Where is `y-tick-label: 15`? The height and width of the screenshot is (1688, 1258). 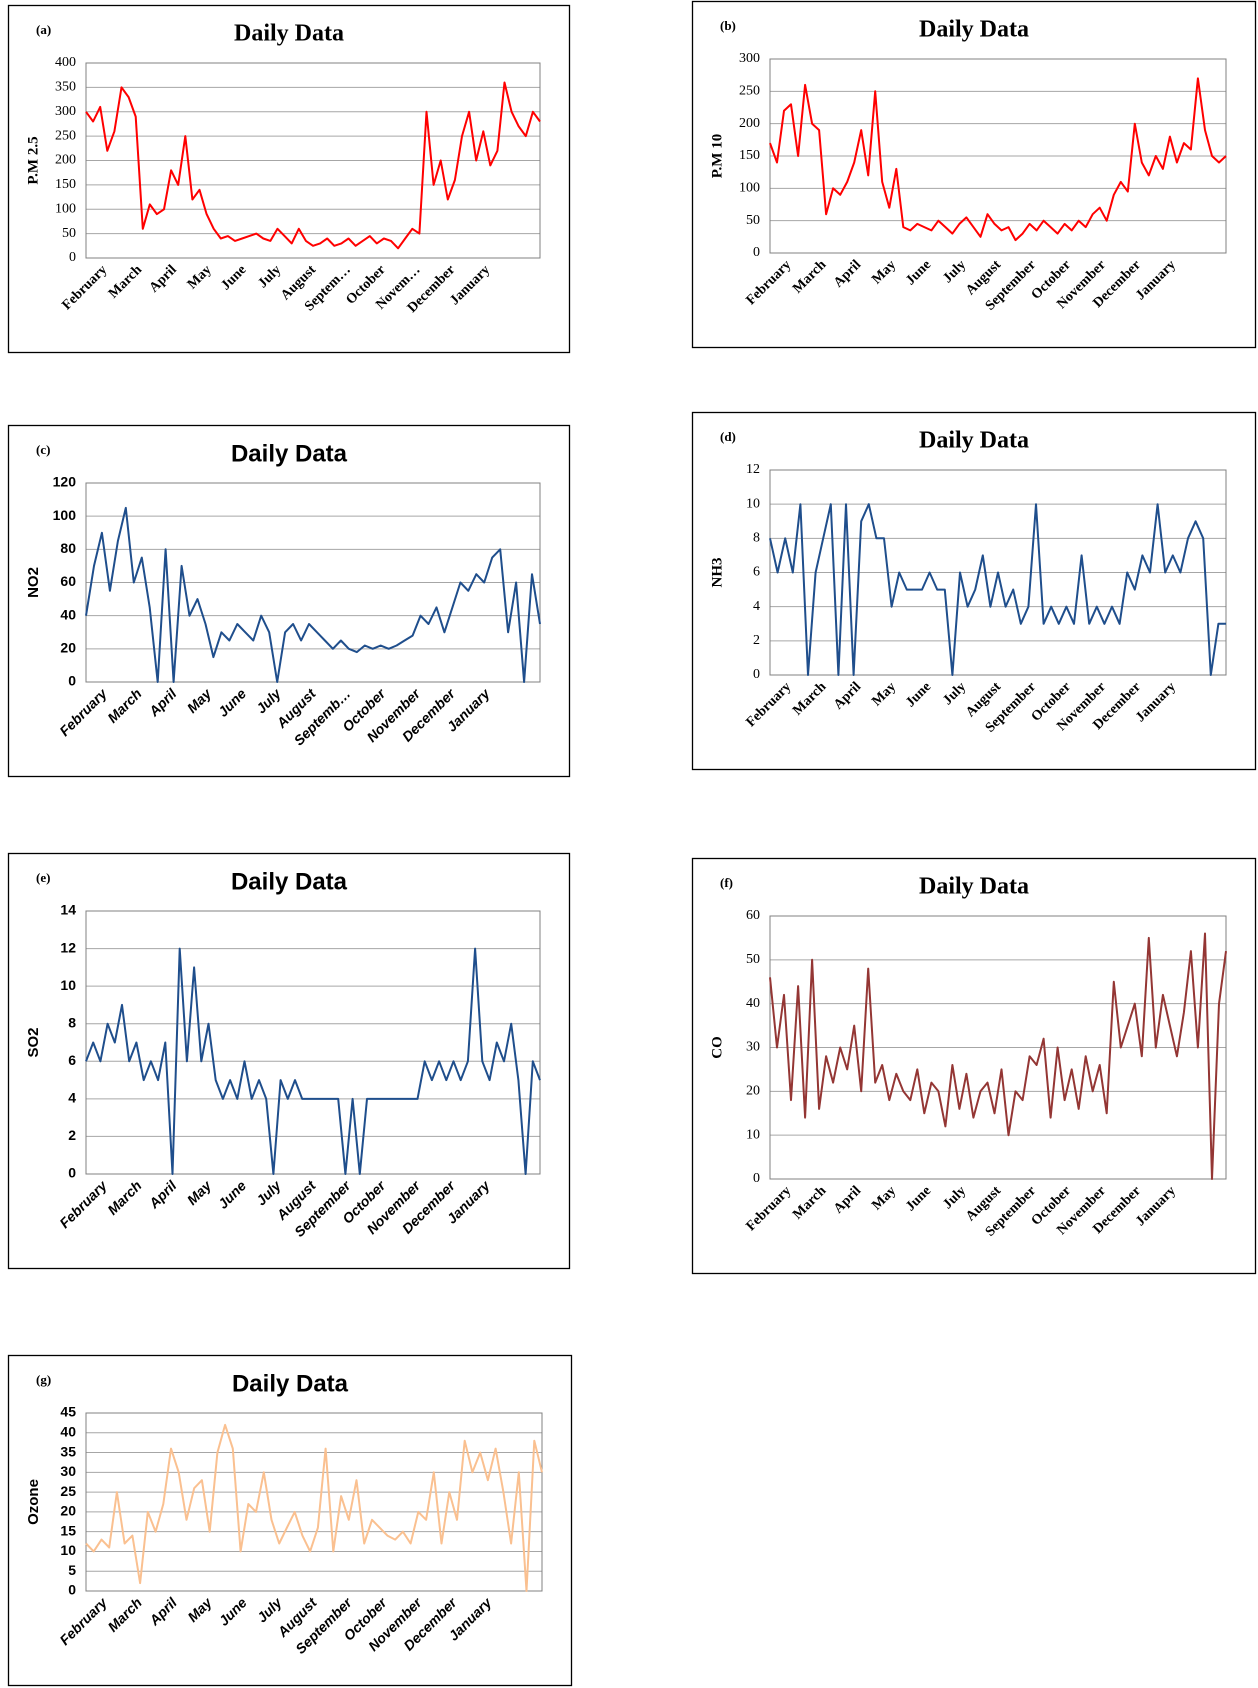 y-tick-label: 15 is located at coordinates (68, 1530).